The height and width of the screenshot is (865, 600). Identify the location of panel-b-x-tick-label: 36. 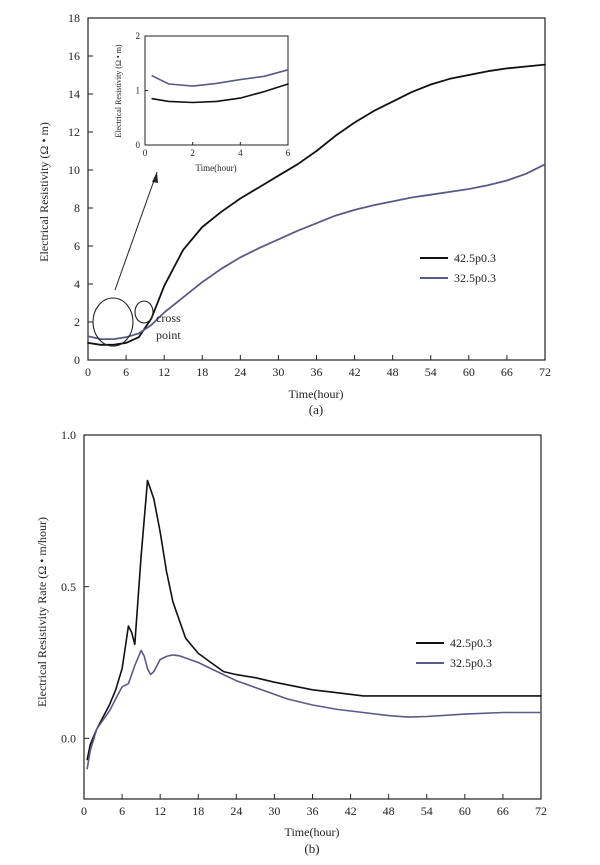
(313, 811).